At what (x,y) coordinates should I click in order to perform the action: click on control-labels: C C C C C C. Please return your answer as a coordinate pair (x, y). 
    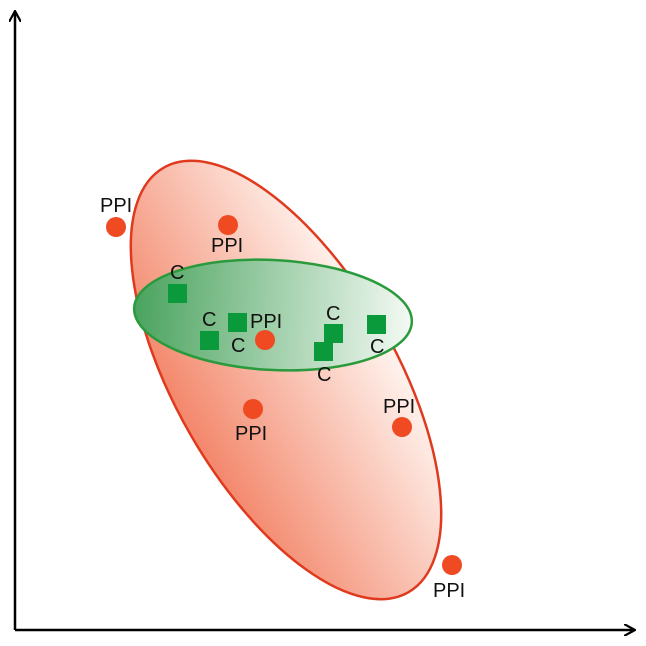
    Looking at the image, I should click on (277, 324).